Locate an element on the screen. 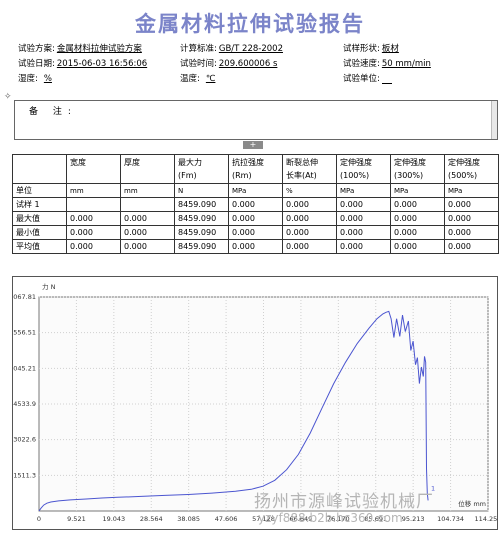 This screenshot has height=533, width=500. test-scheme-label: 试验方案: is located at coordinates (36, 49).